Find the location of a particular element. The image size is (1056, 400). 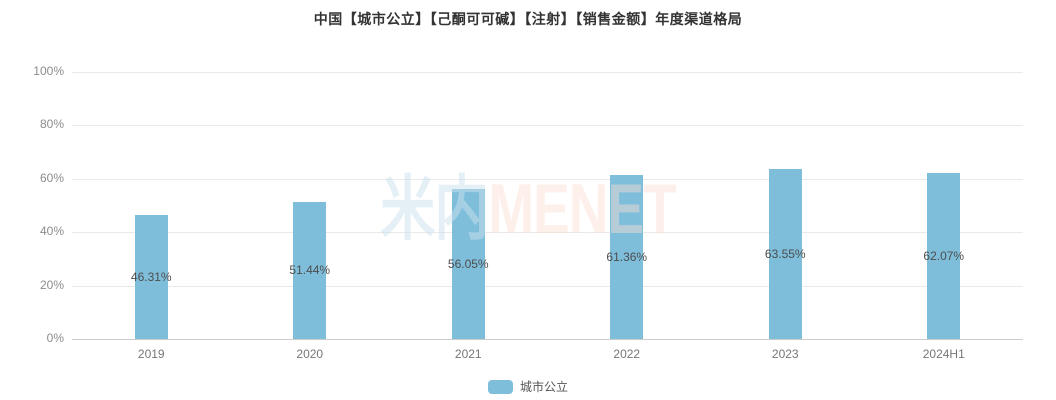

x-tick-label-2023: 2023 is located at coordinates (785, 354).